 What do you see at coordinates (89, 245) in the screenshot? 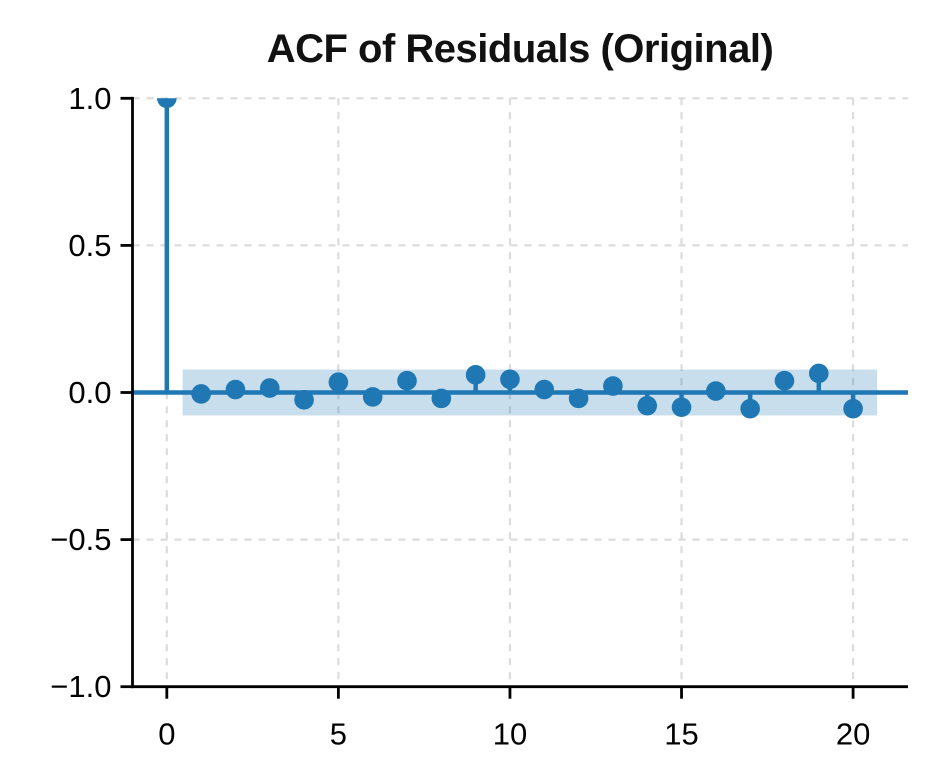
I see `y-tick-label-0.5: 0.5` at bounding box center [89, 245].